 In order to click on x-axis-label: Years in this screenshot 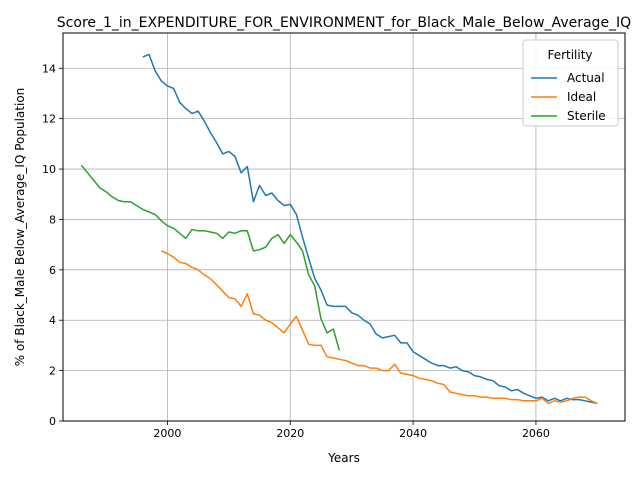, I will do `click(343, 458)`.